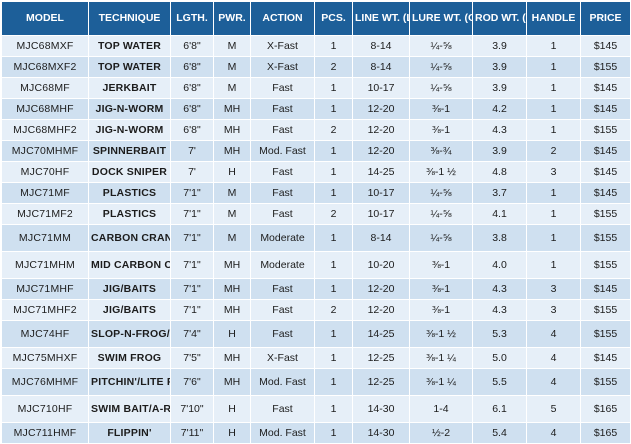  What do you see at coordinates (129, 265) in the screenshot?
I see `technique-cell: MID CARBON CRANKER` at bounding box center [129, 265].